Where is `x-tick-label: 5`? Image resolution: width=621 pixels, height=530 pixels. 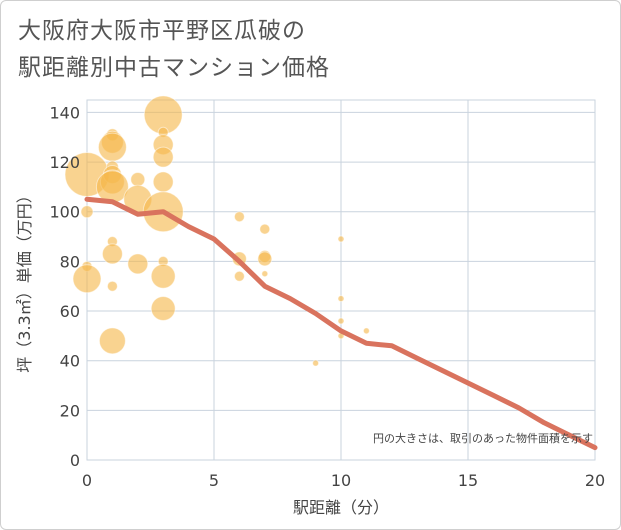
x-tick-label: 5 is located at coordinates (214, 480).